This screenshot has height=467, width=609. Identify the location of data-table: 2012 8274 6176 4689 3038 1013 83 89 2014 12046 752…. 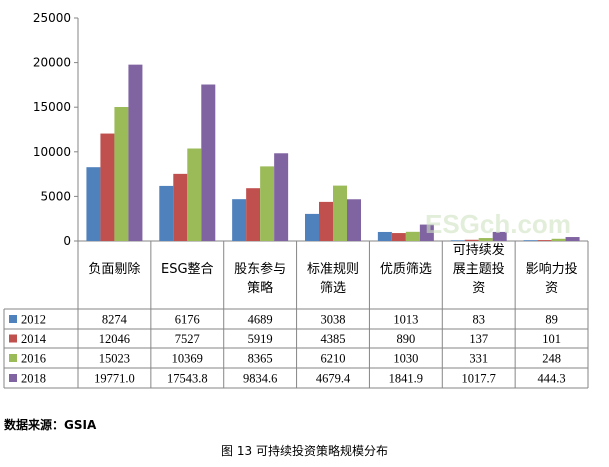
(287, 349).